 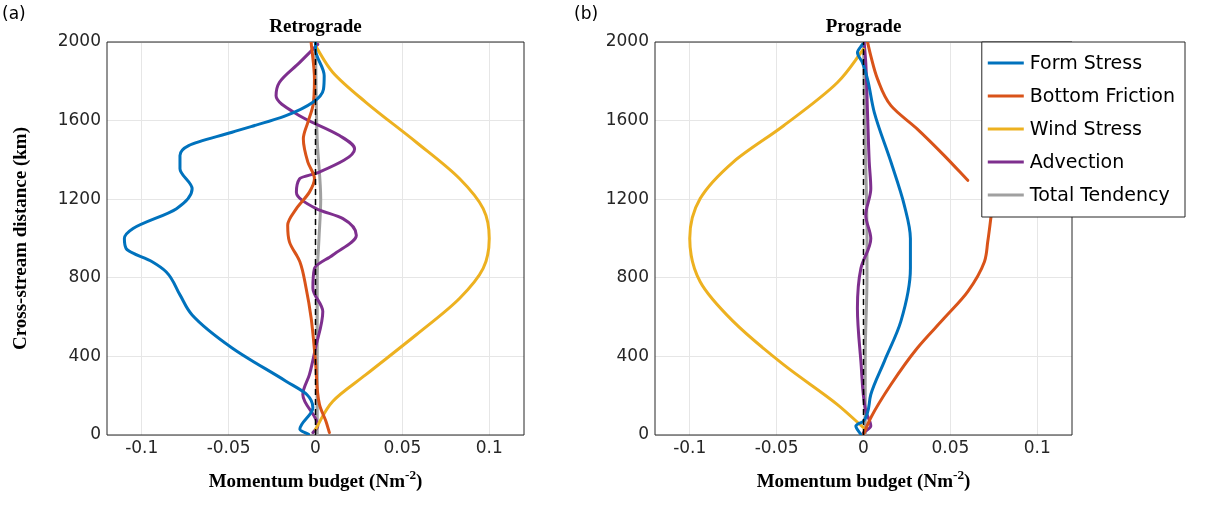 I want to click on legend-label: Form Stress, so click(x=1086, y=61).